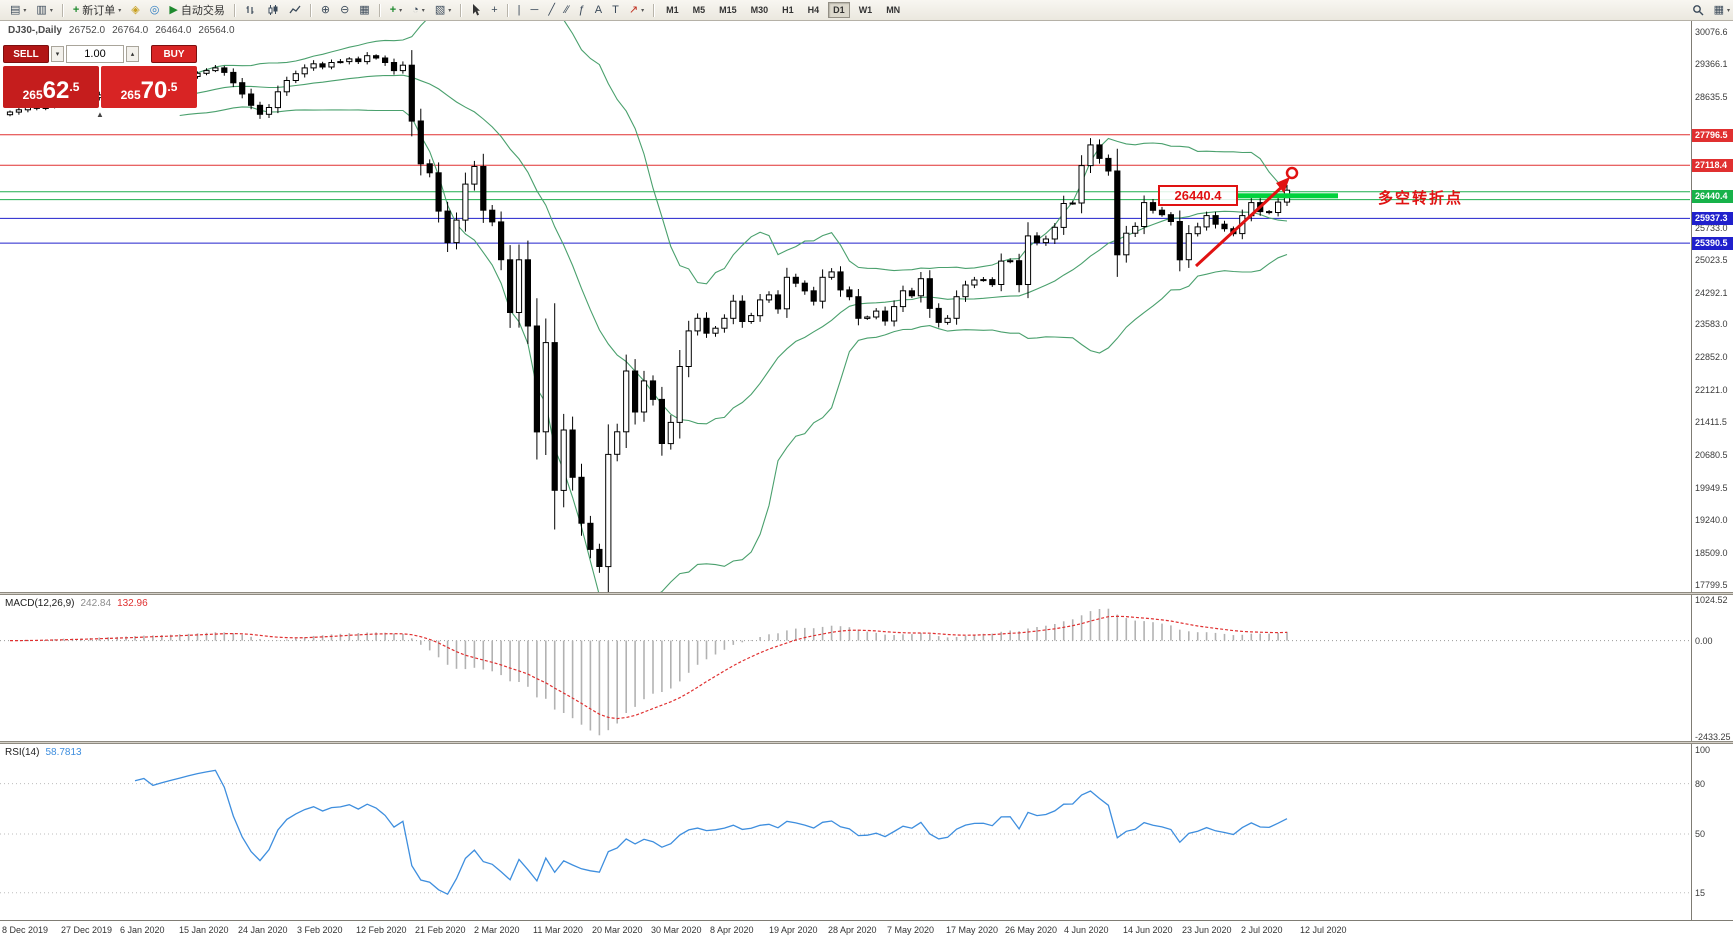  I want to click on trend-arrow, so click(1246, 217).